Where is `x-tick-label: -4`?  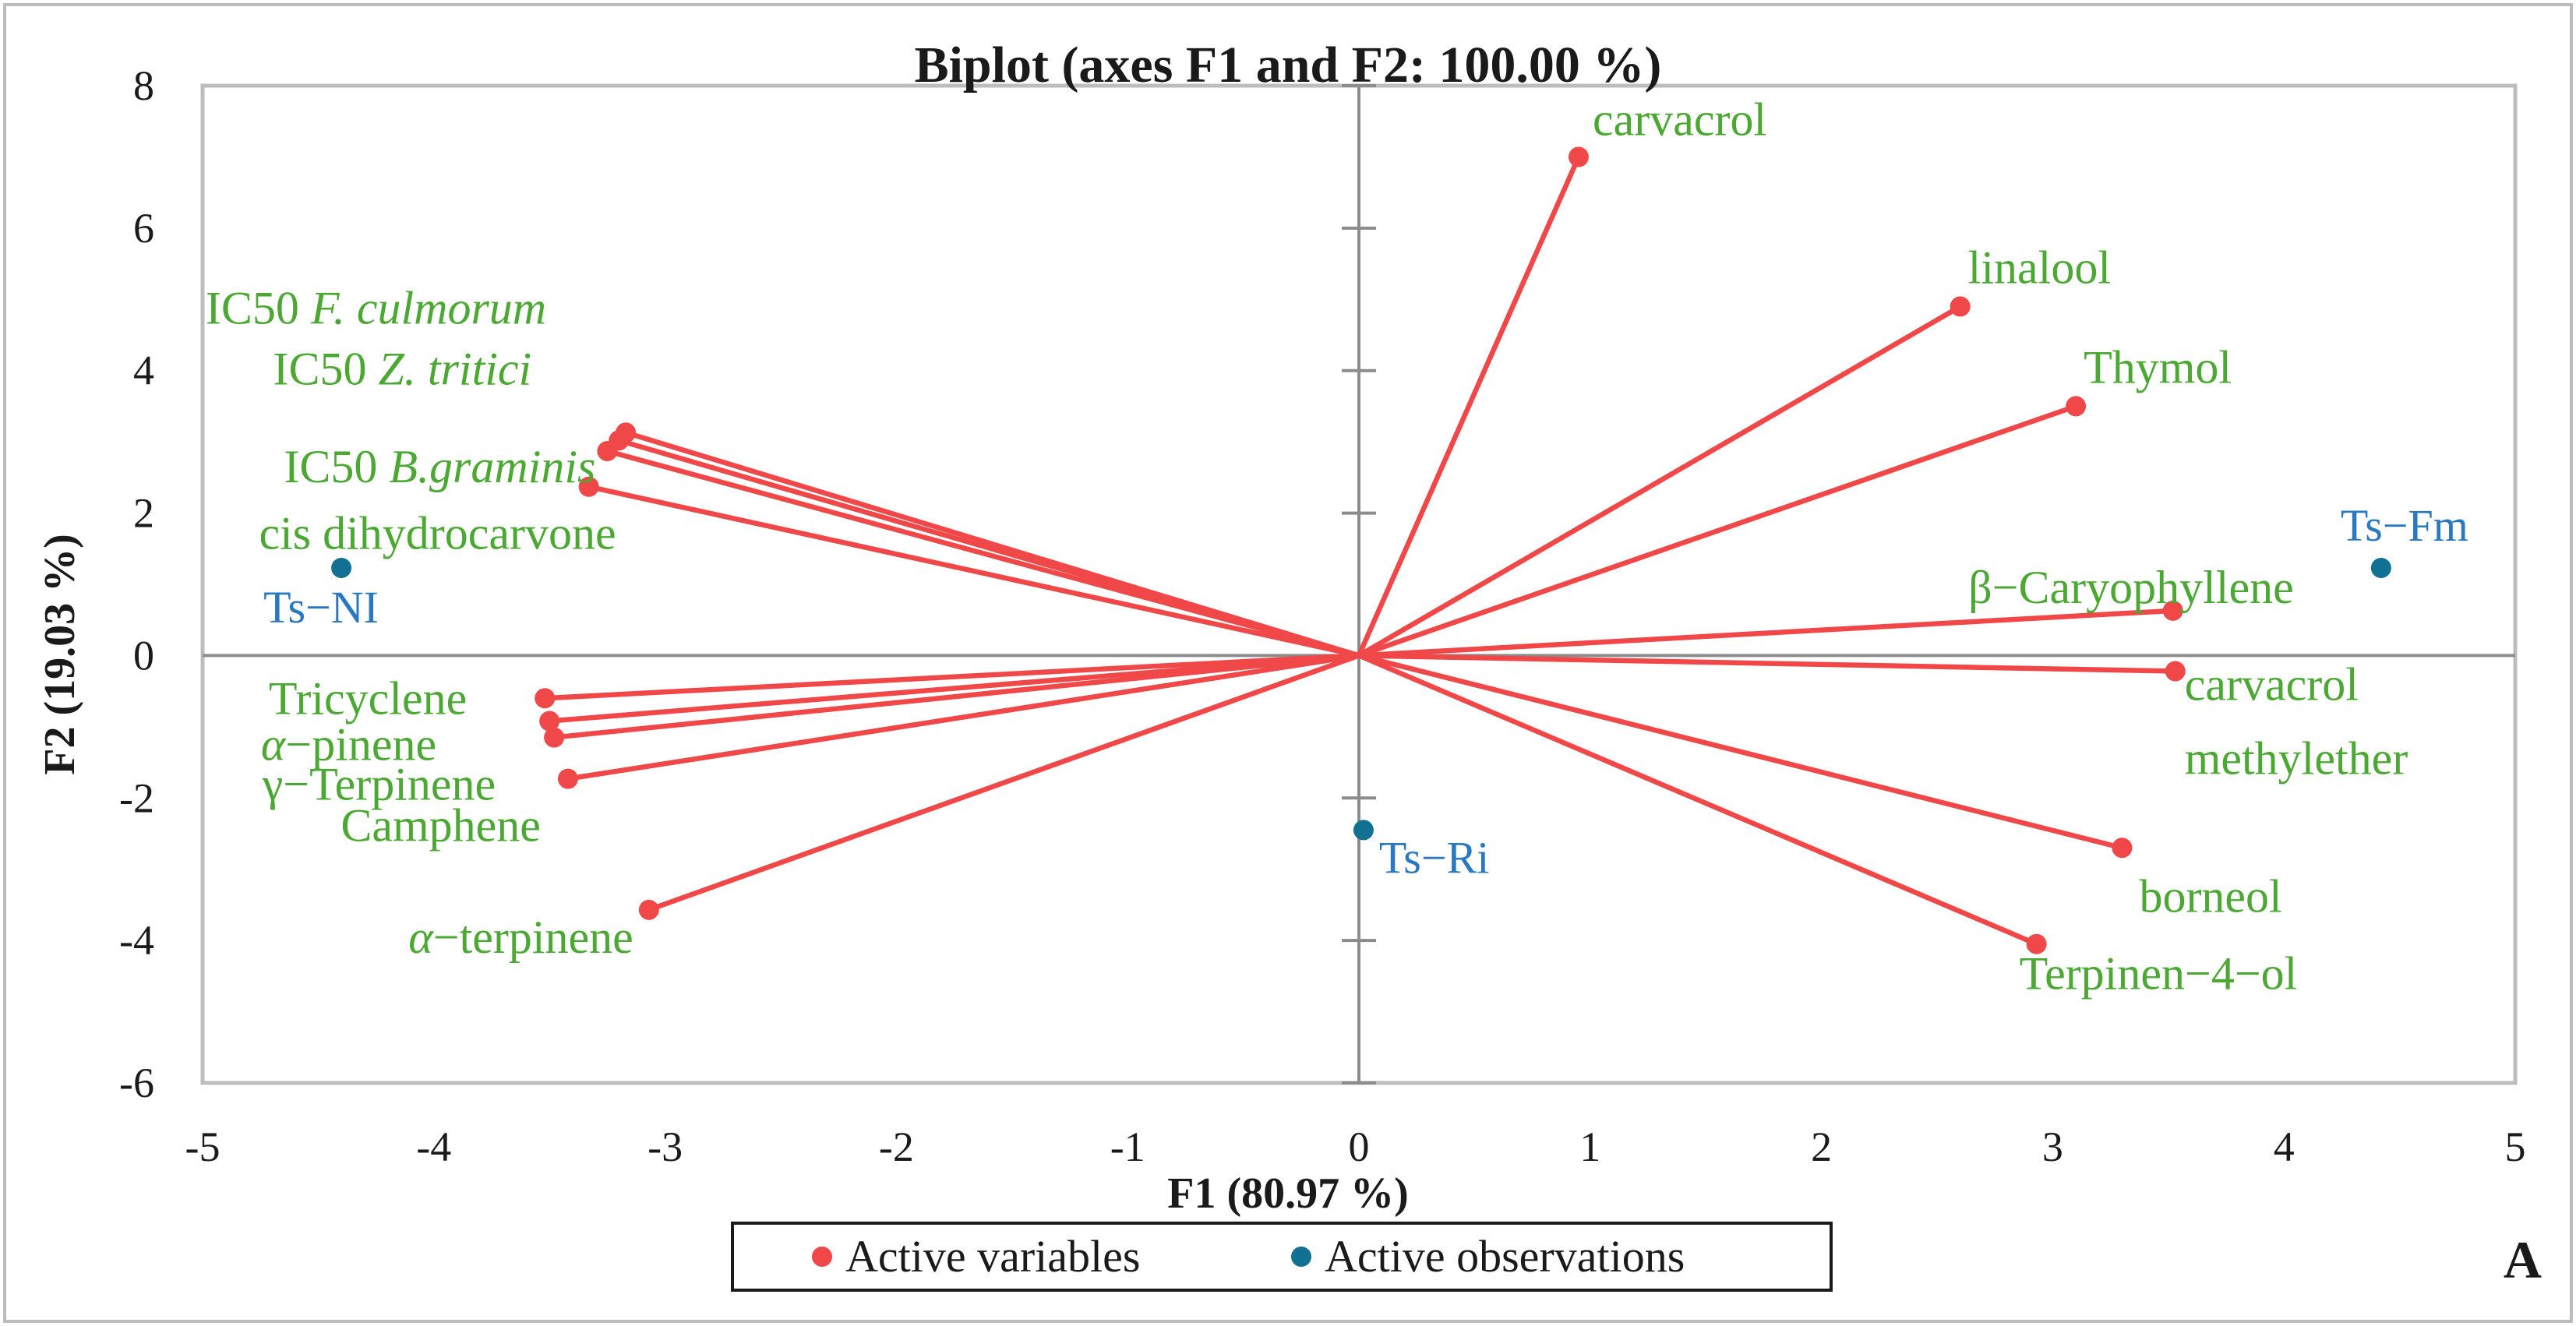 x-tick-label: -4 is located at coordinates (433, 1146).